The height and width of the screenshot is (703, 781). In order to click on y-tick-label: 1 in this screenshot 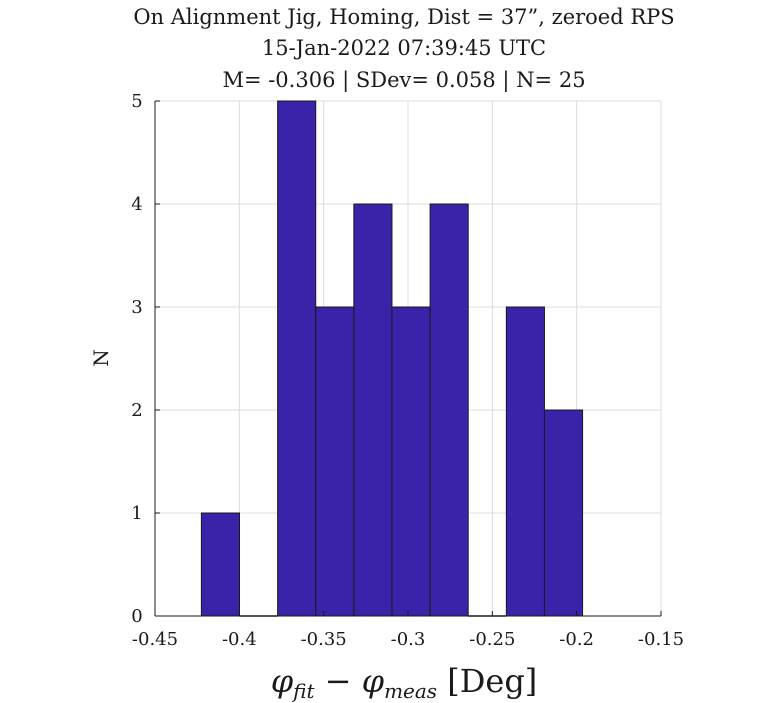, I will do `click(136, 513)`.